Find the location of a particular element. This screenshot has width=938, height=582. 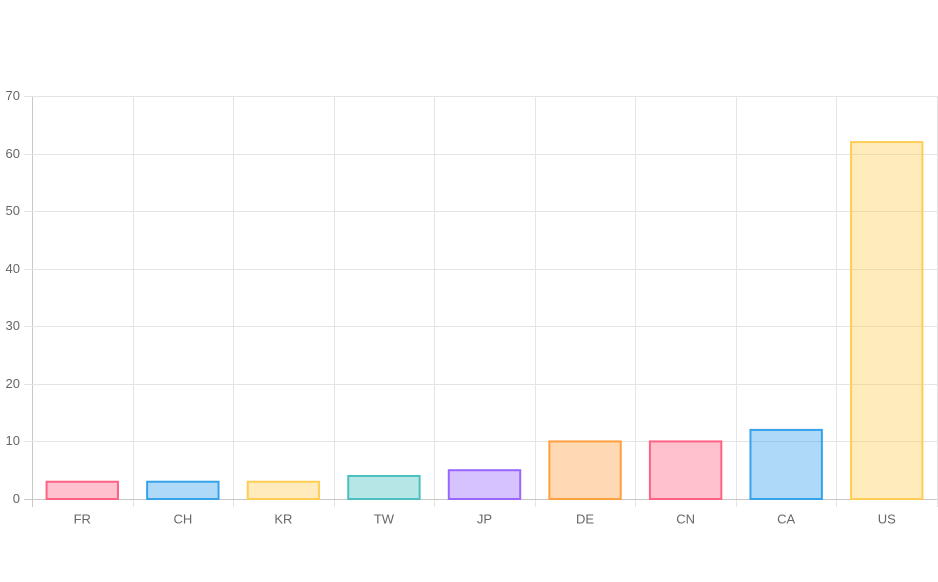

y-tick-label: 0 is located at coordinates (16, 498).